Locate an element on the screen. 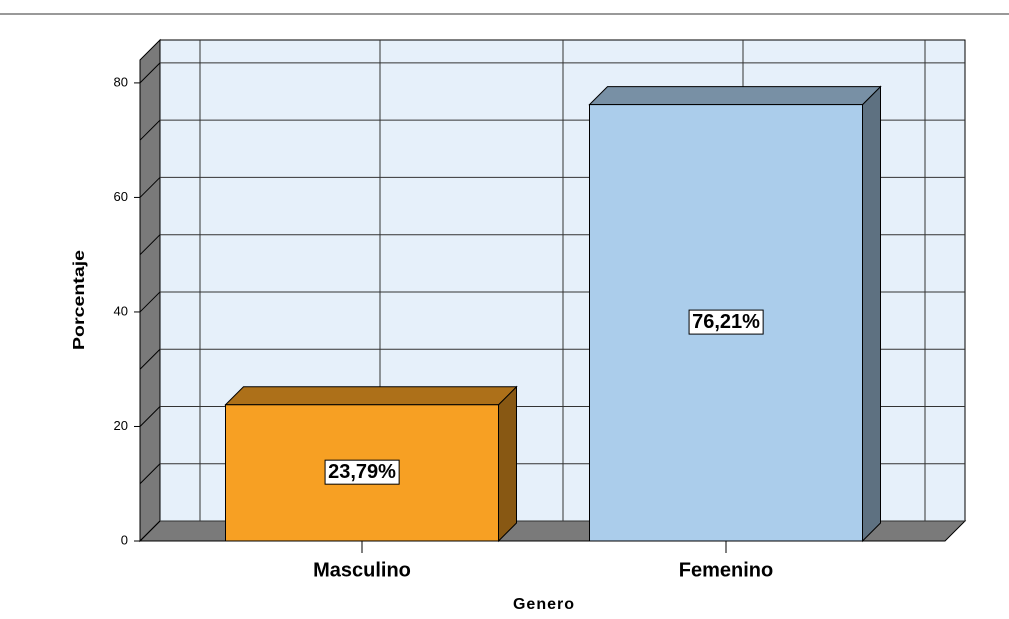 The height and width of the screenshot is (619, 1009). left-wall is located at coordinates (150, 290).